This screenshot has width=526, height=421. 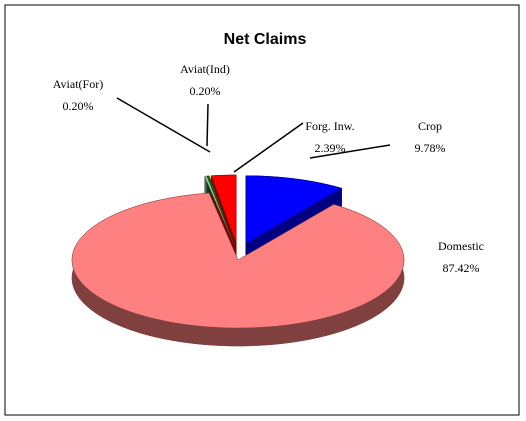 I want to click on slice-value-label: 87.42%, so click(x=461, y=268).